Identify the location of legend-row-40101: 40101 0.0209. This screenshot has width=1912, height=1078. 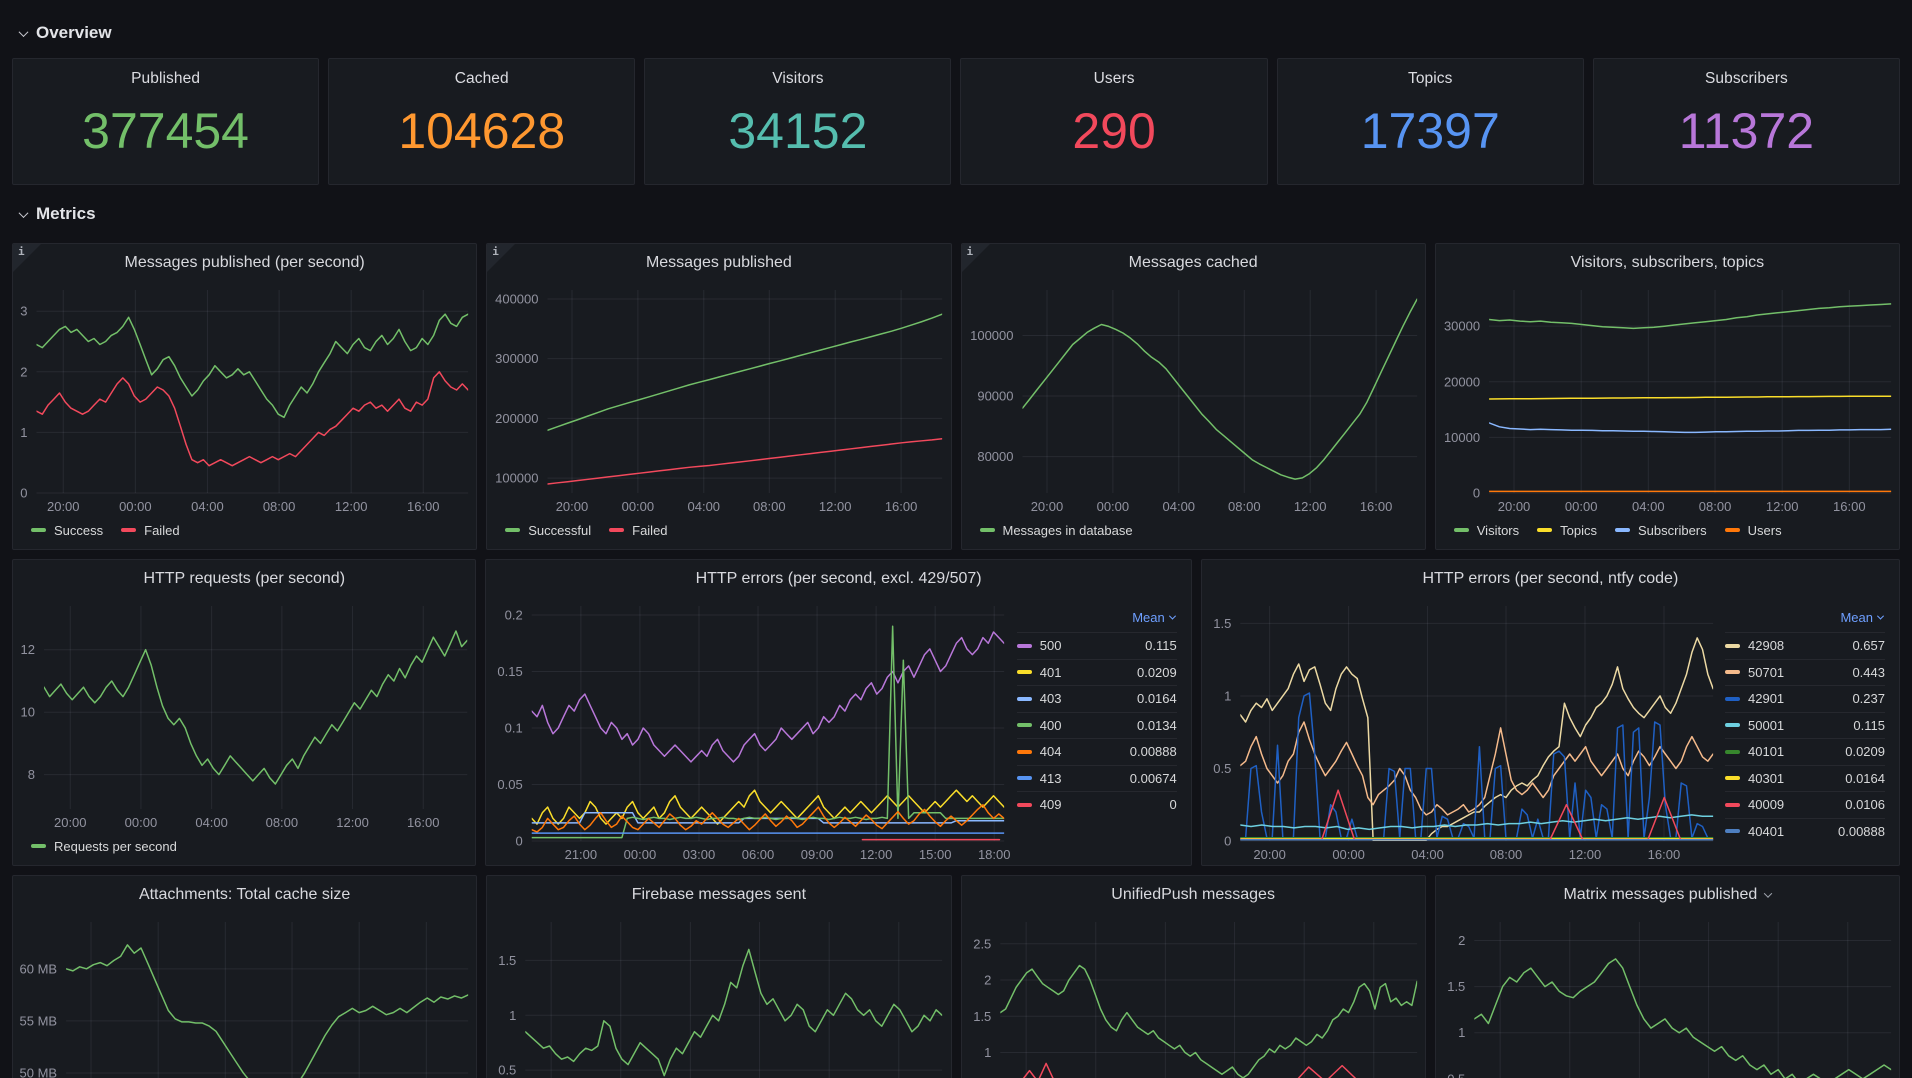
(1805, 751).